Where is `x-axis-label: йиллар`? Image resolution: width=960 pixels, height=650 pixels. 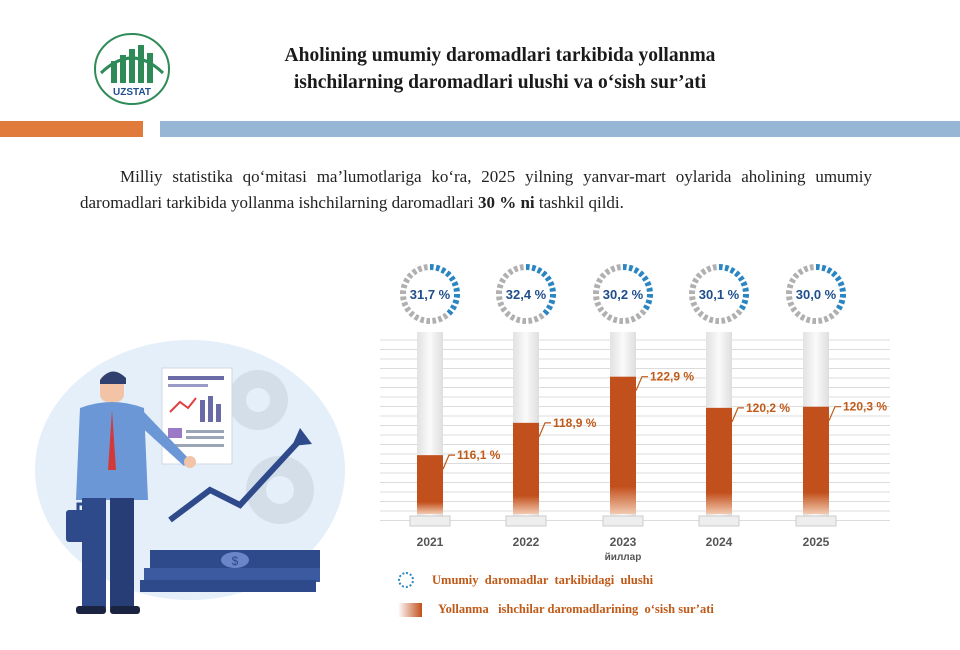 x-axis-label: йиллар is located at coordinates (623, 557).